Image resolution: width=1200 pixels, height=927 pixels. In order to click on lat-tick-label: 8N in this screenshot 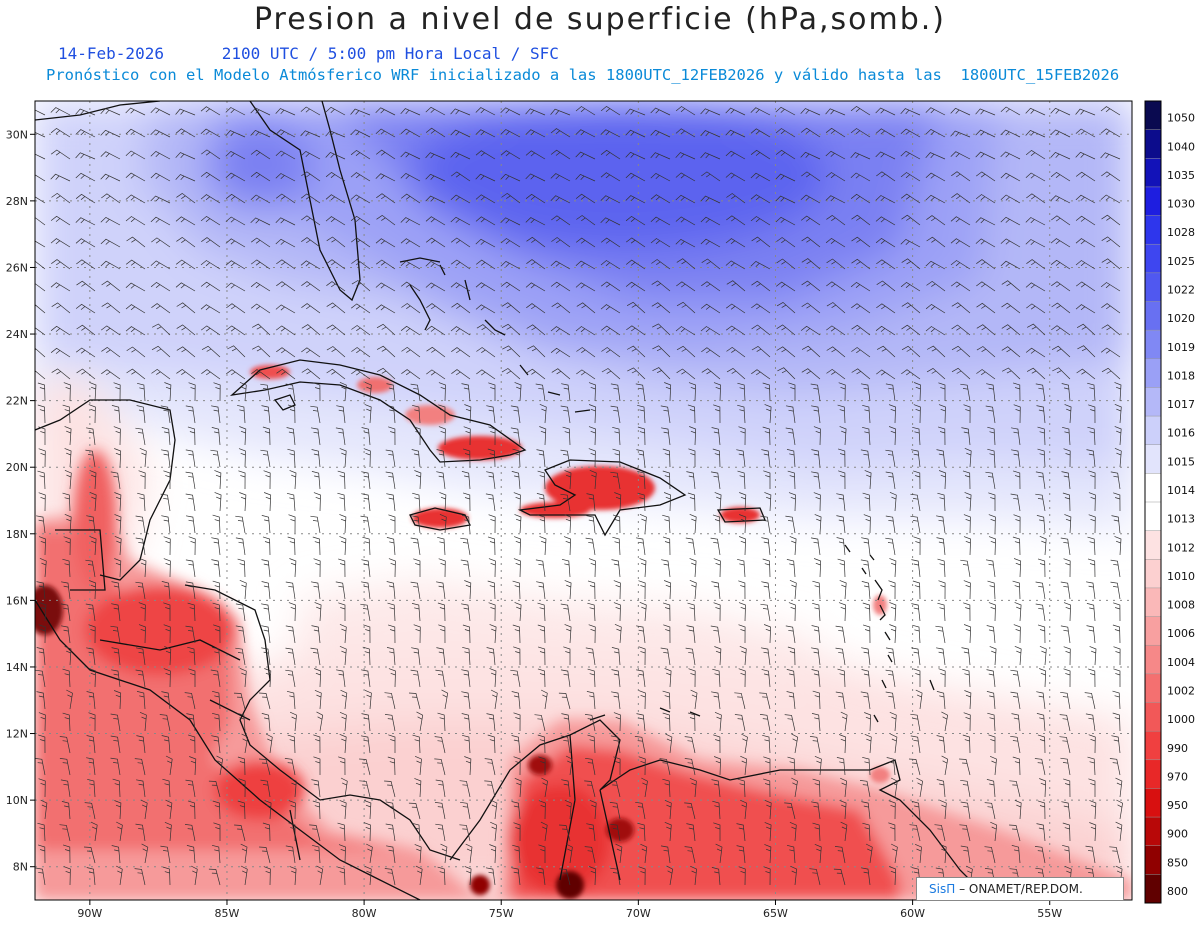, I will do `click(20, 867)`.